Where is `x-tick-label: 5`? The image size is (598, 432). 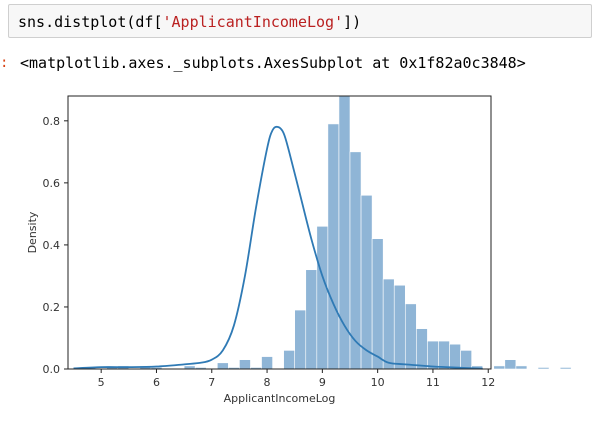 x-tick-label: 5 is located at coordinates (101, 382).